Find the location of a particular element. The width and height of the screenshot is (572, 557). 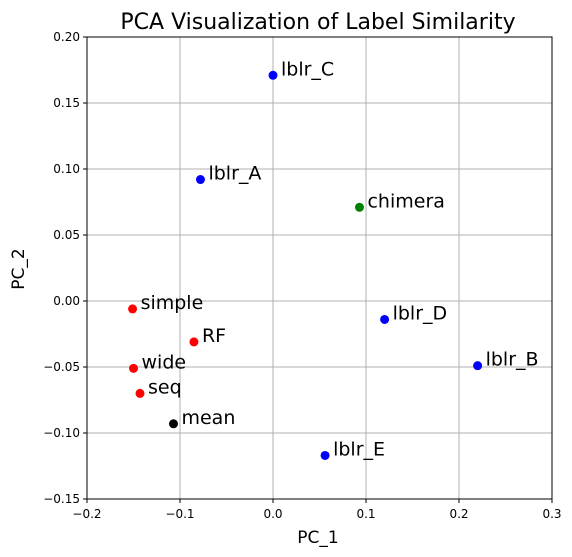

point-label: seq is located at coordinates (165, 387).